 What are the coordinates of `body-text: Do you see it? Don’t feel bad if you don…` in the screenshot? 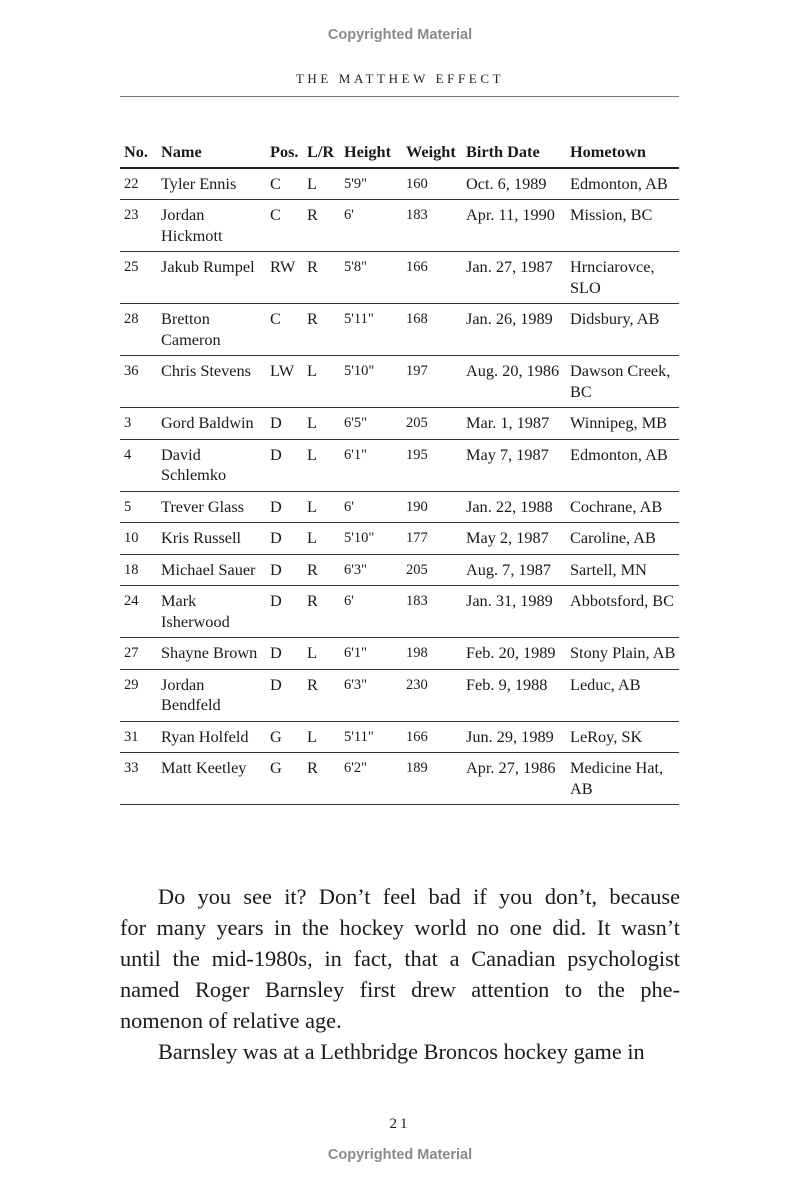 It's located at (400, 974).